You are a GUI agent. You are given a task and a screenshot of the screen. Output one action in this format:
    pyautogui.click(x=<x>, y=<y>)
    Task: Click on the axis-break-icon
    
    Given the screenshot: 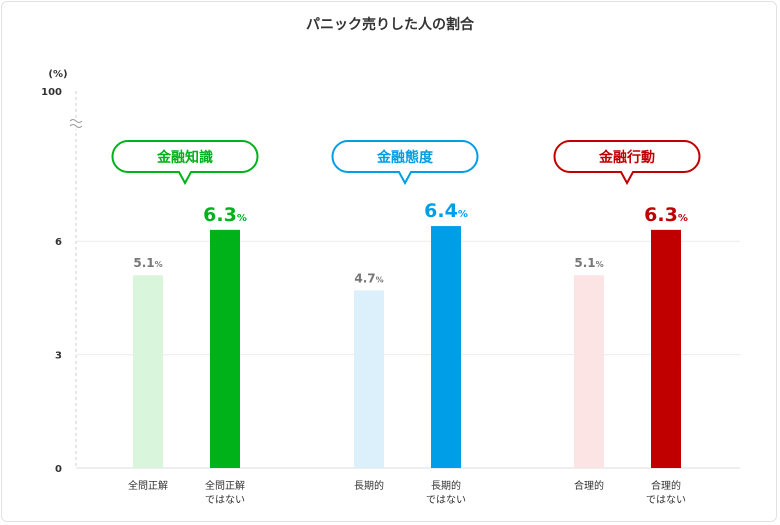 What is the action you would take?
    pyautogui.click(x=76, y=123)
    